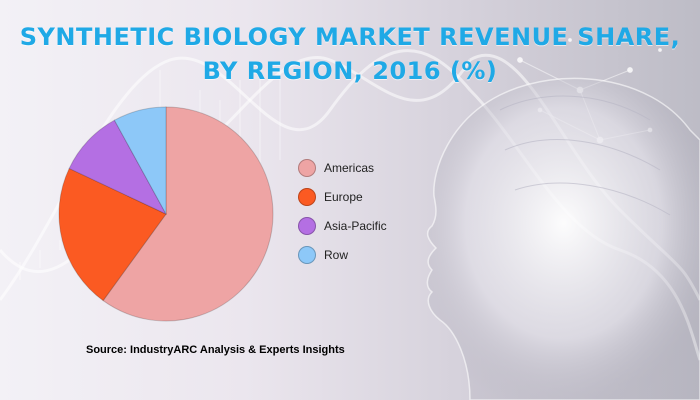 Image resolution: width=700 pixels, height=400 pixels. I want to click on legend-label-europe: Europe, so click(343, 197).